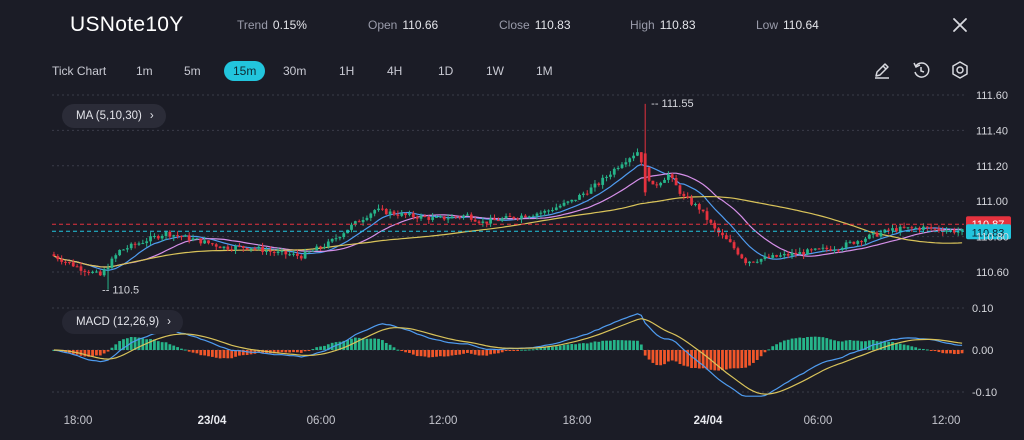 The image size is (1024, 440). Describe the element at coordinates (787, 25) in the screenshot. I see `stat-low: Low 110.64` at that location.